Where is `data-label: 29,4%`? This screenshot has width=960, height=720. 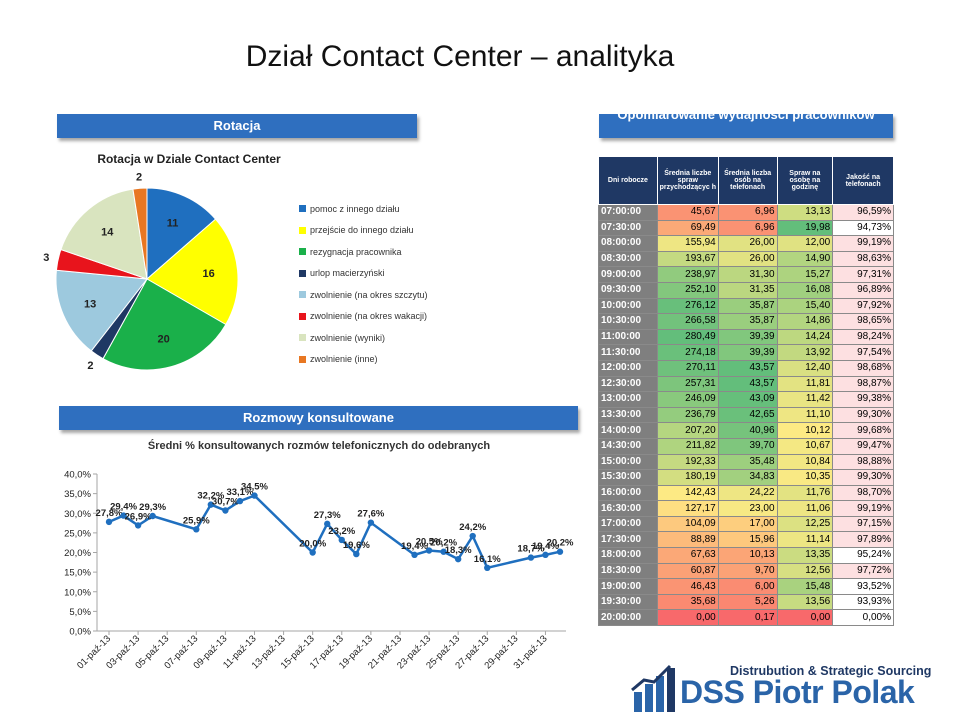 data-label: 29,4% is located at coordinates (123, 507).